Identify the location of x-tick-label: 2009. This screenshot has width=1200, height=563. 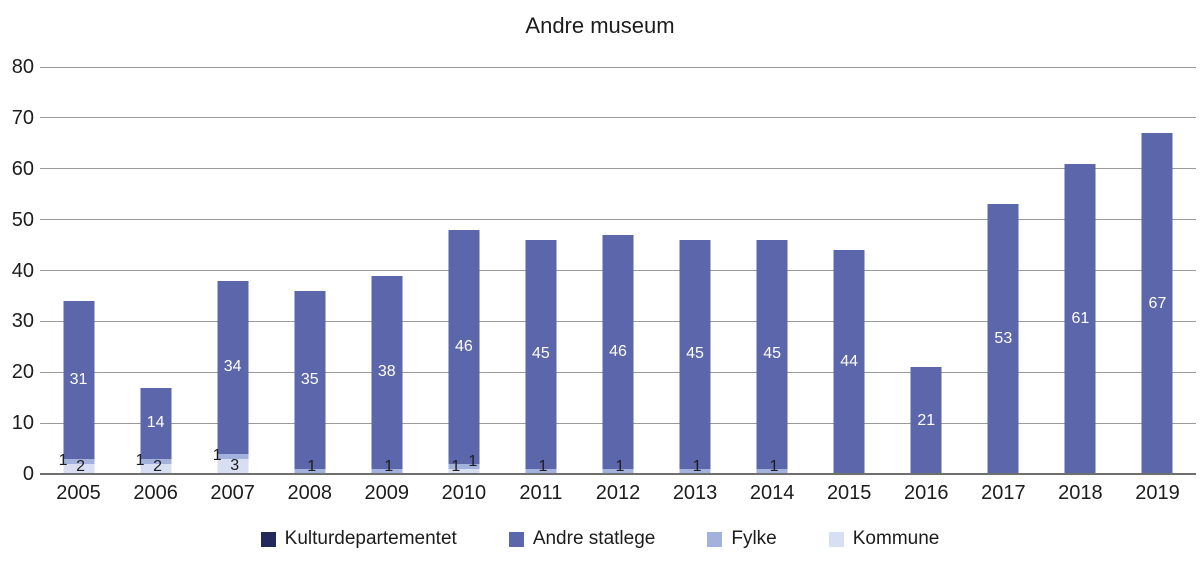
(387, 493).